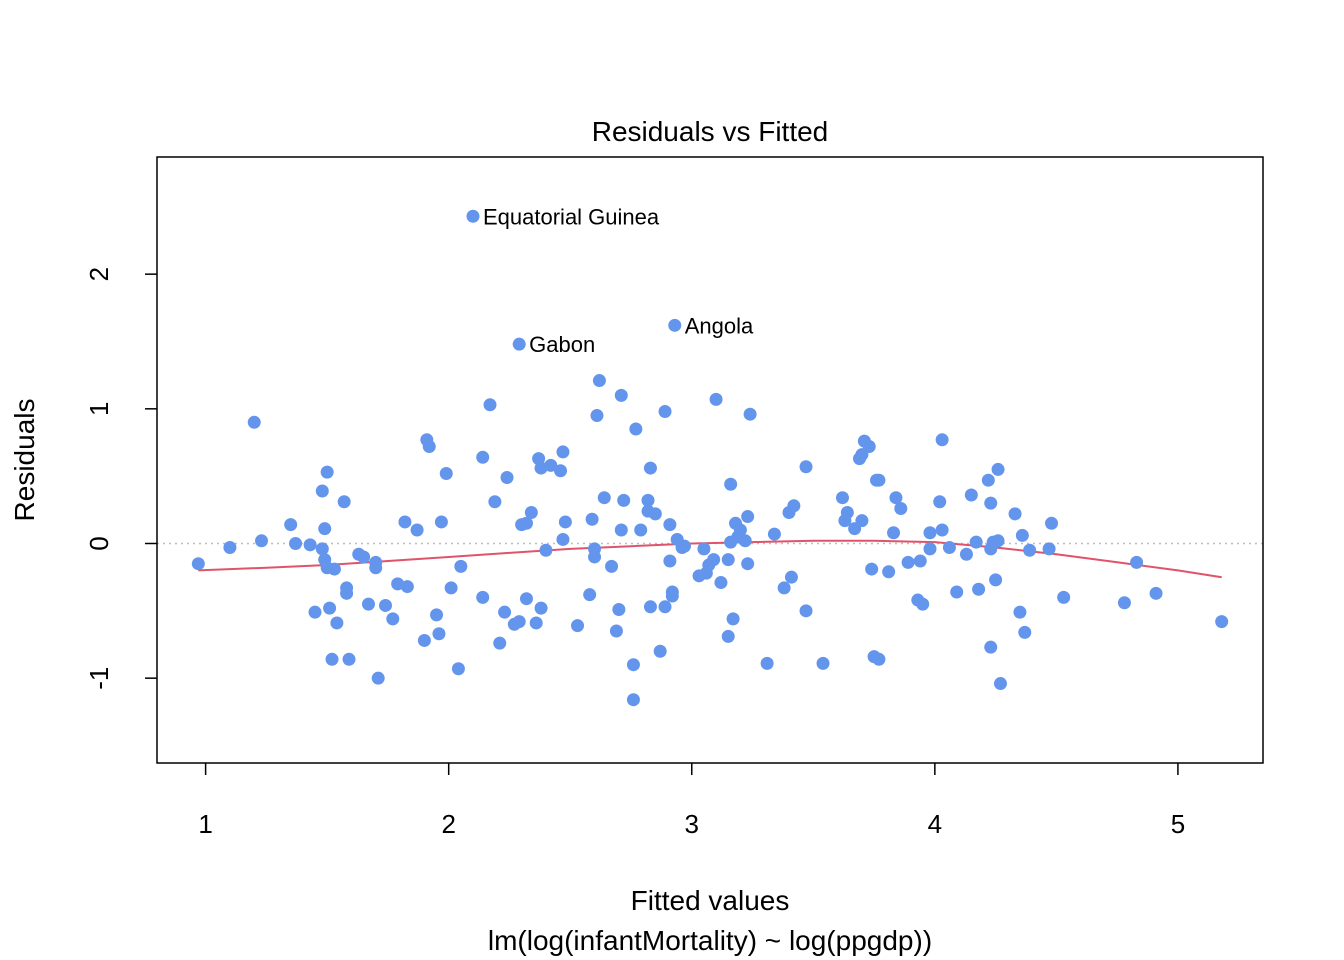  What do you see at coordinates (571, 216) in the screenshot?
I see `point-label: Equatorial Guinea` at bounding box center [571, 216].